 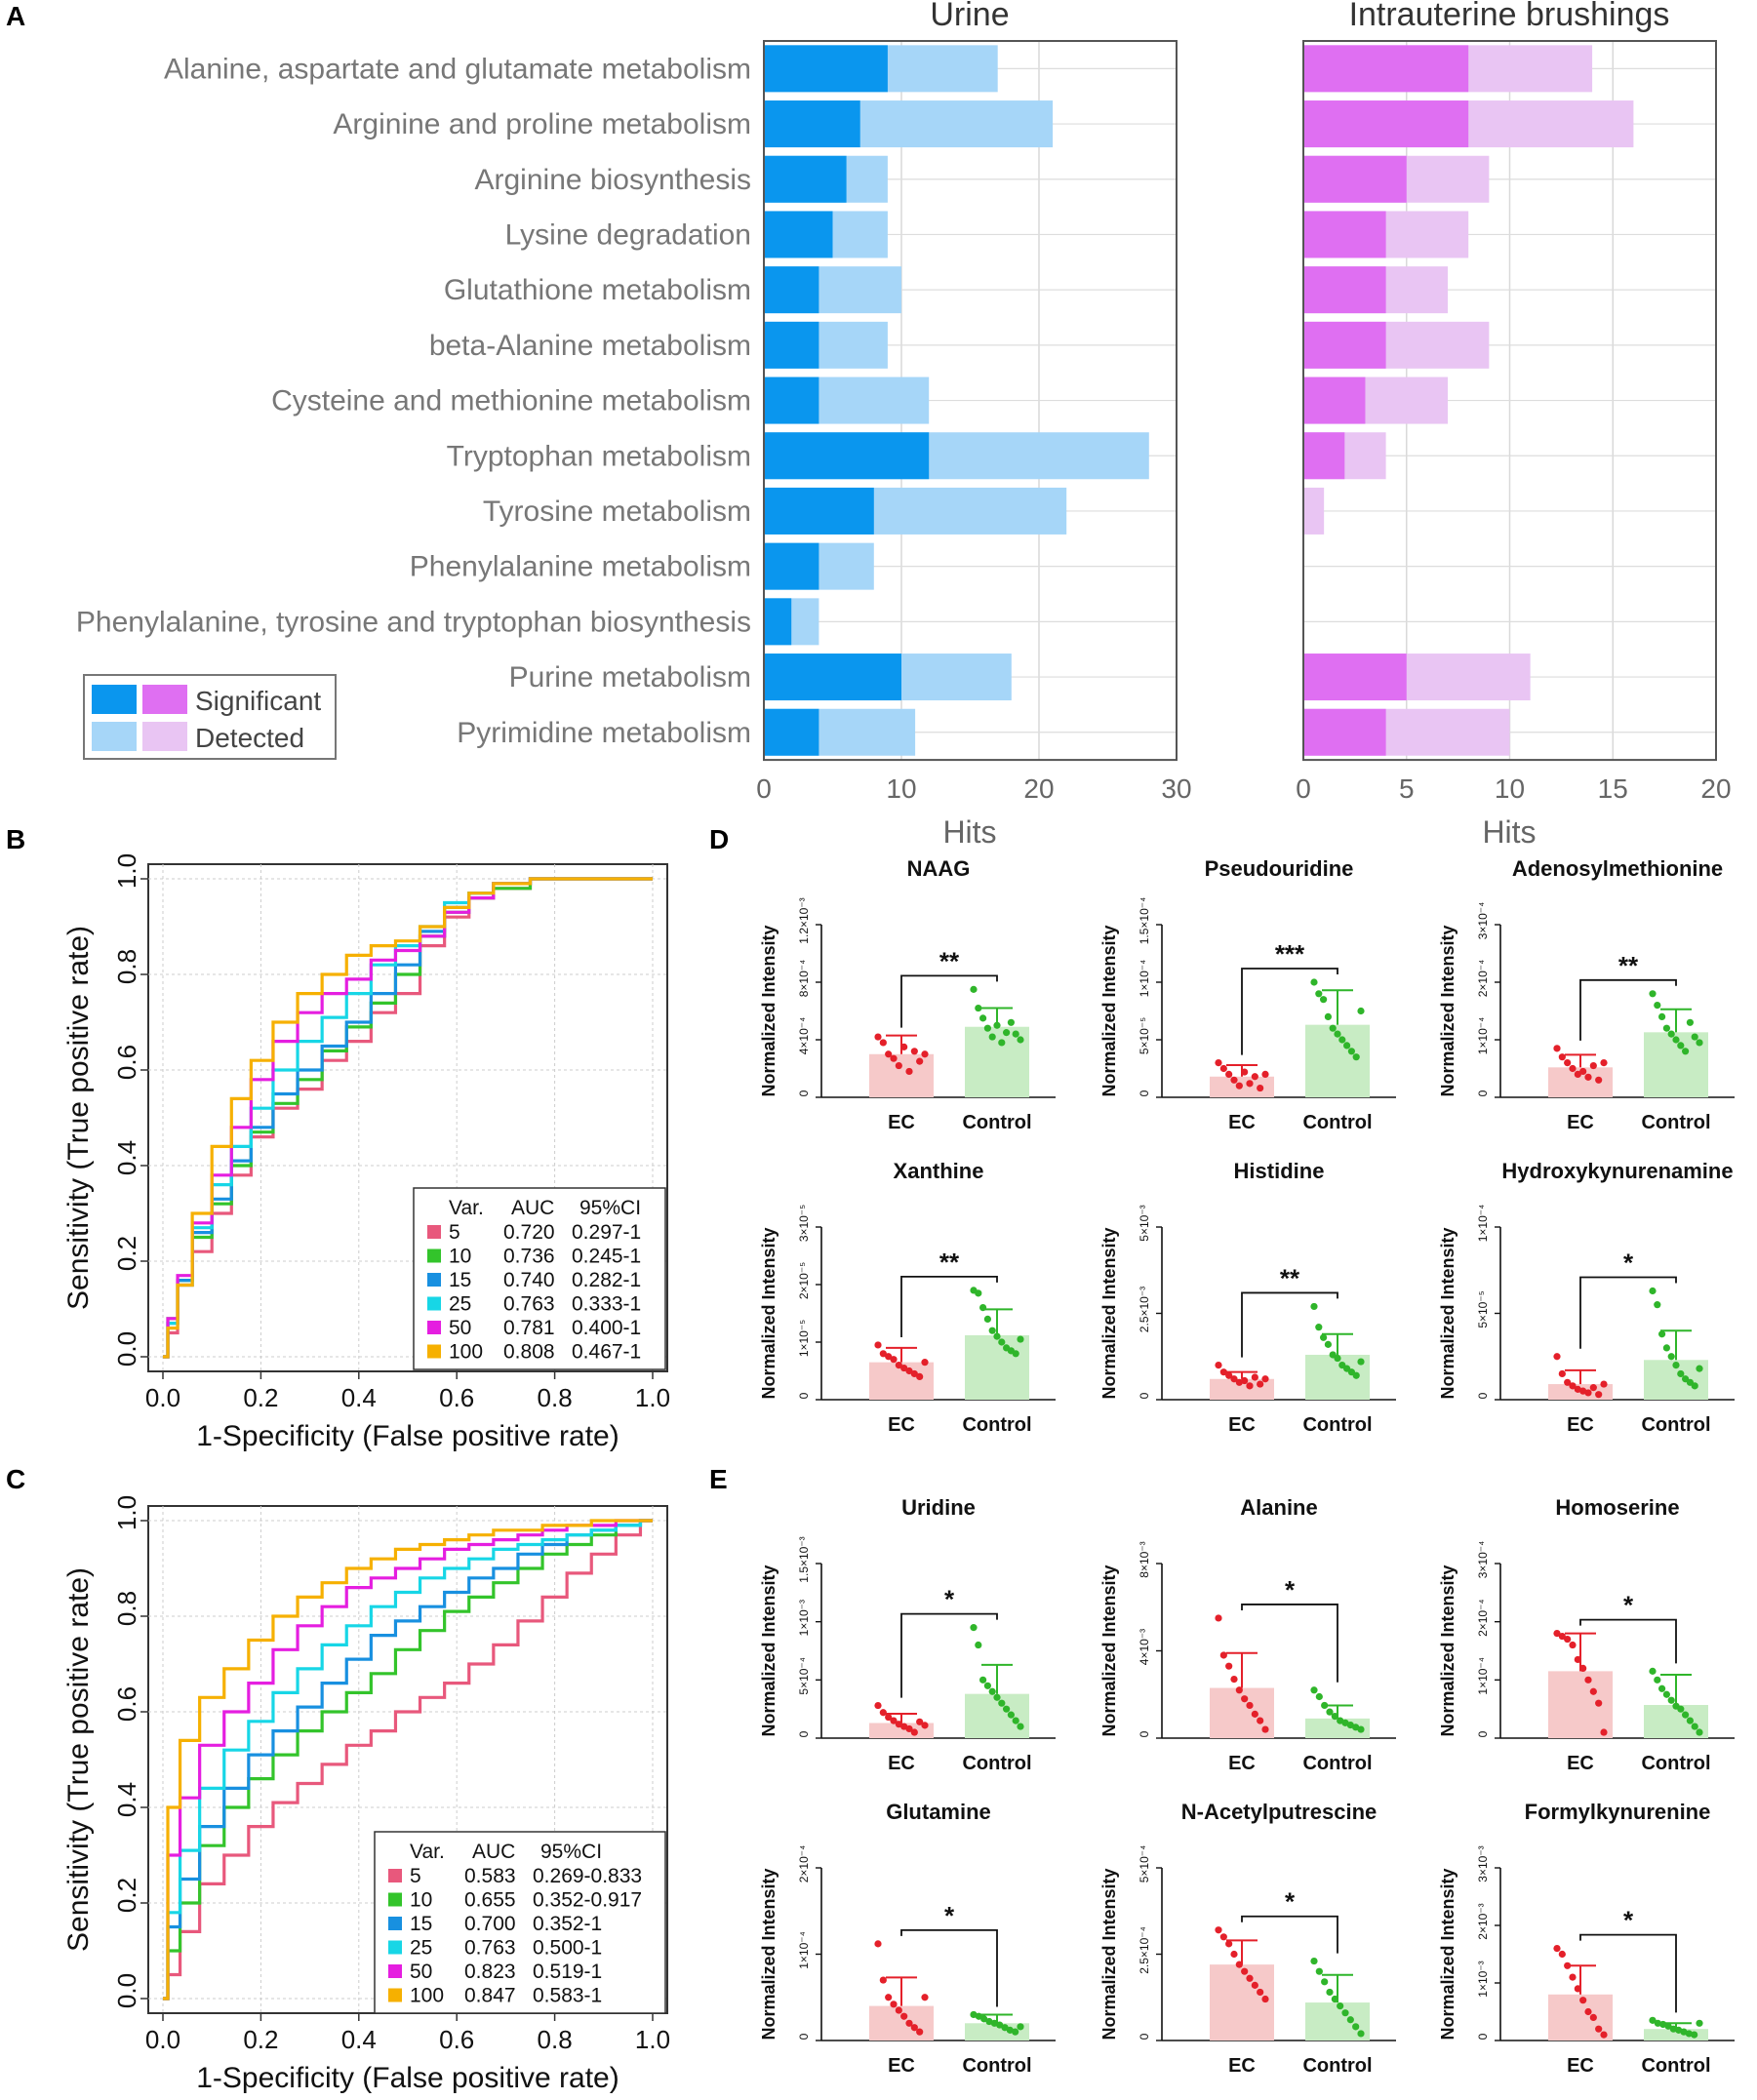 I want to click on y-tick-label: 1×10⁻³, so click(x=1483, y=1979).